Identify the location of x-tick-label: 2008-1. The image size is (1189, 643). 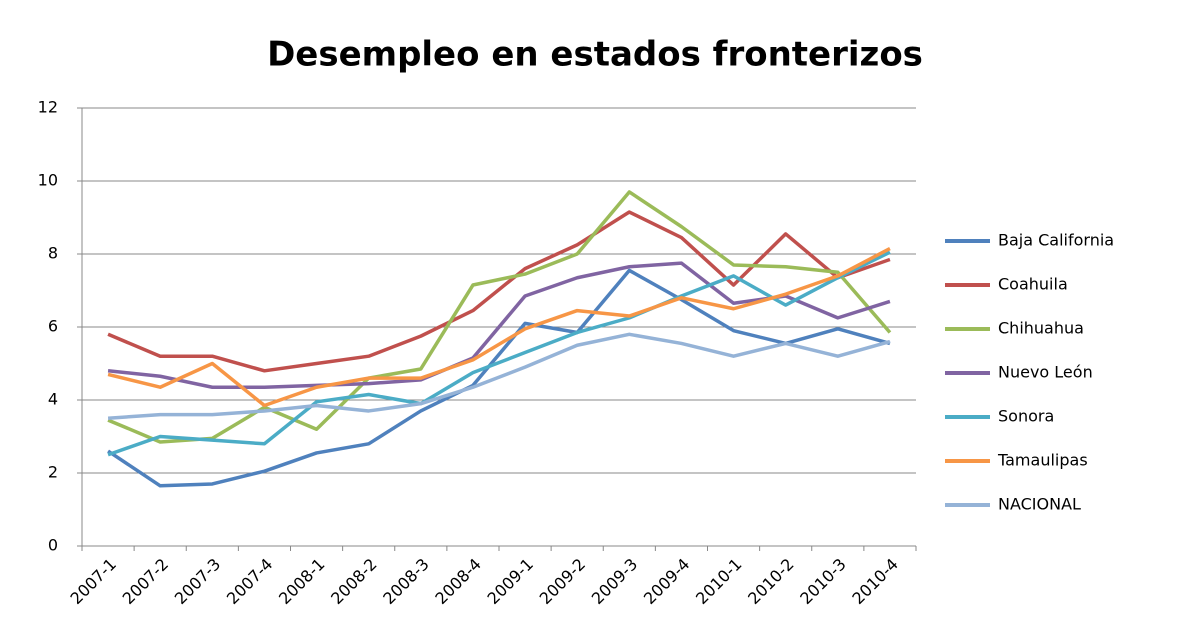
(302, 582).